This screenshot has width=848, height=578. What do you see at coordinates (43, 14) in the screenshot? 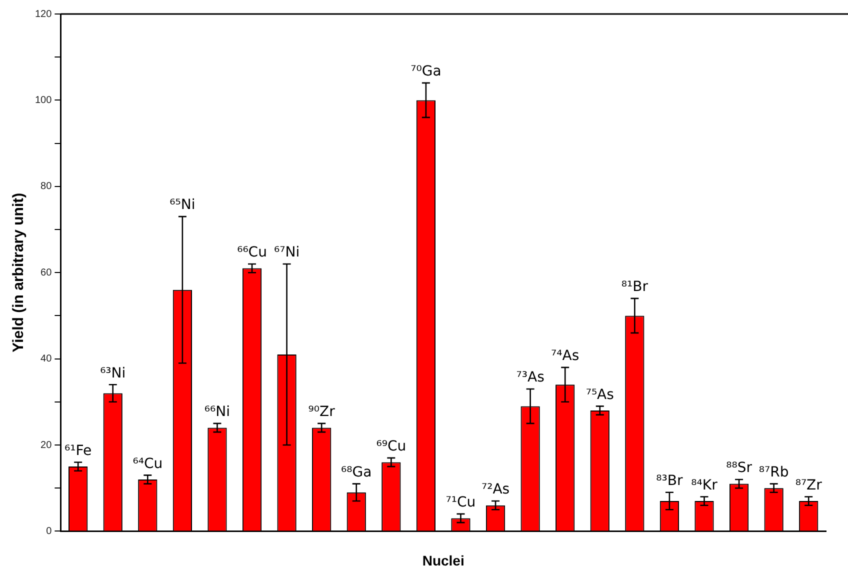
I see `y-tick-label: 120` at bounding box center [43, 14].